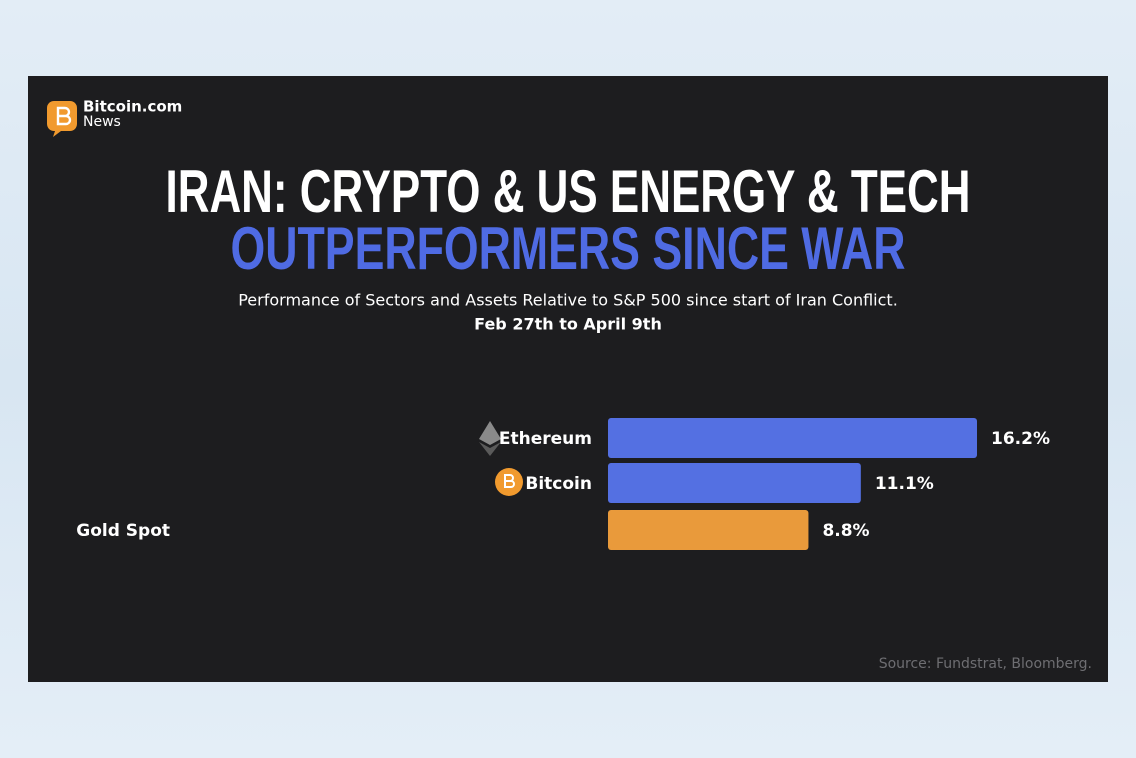 This screenshot has height=758, width=1136. I want to click on value-label: 8.8%, so click(845, 531).